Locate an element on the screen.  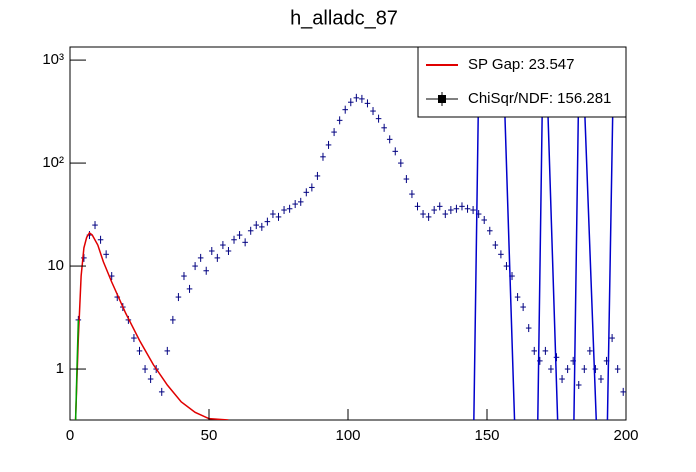
legend-label: SP Gap: 23.547 is located at coordinates (521, 64).